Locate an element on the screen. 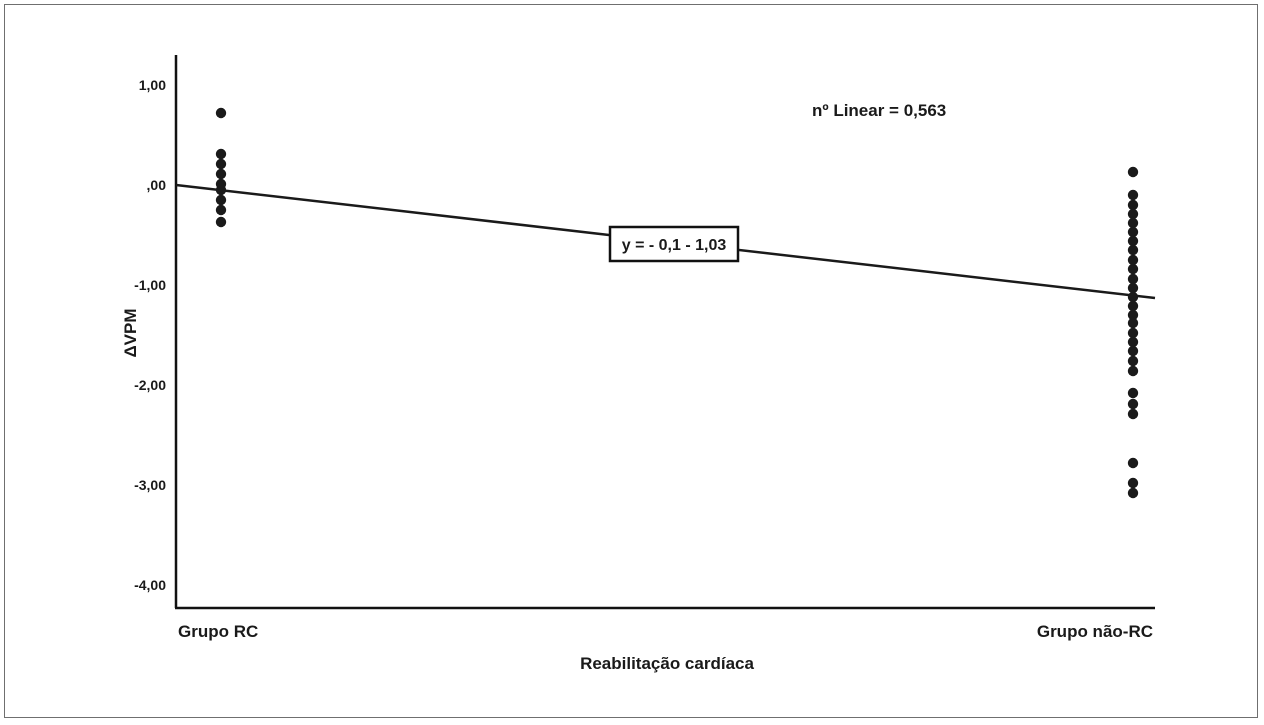 The image size is (1264, 725). y-tick-label: -4,00 is located at coordinates (150, 585).